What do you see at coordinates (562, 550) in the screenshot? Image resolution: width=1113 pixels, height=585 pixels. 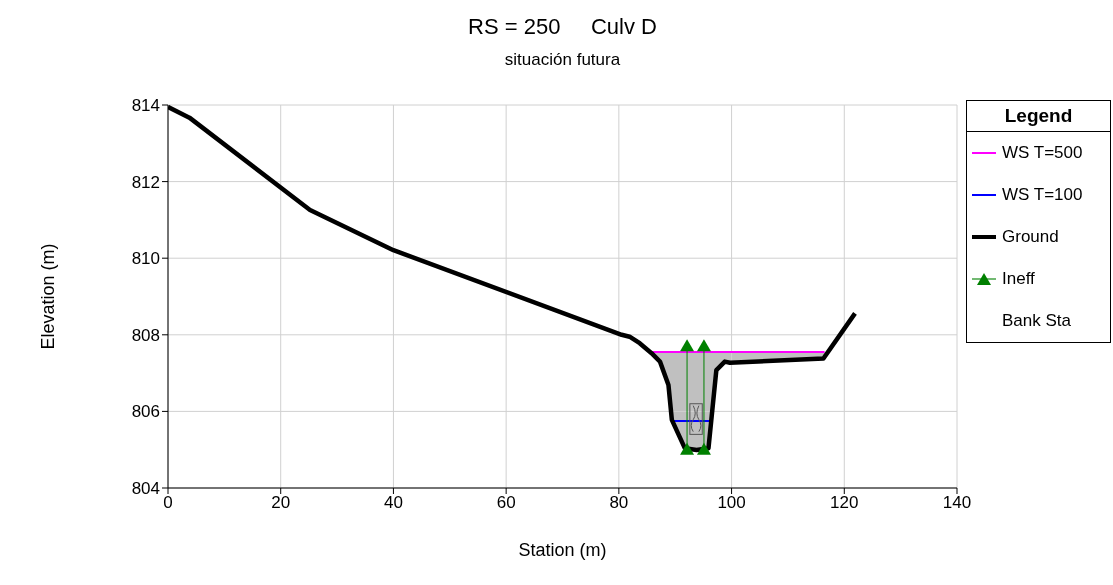 I see `x-axis-title: Station (m)` at bounding box center [562, 550].